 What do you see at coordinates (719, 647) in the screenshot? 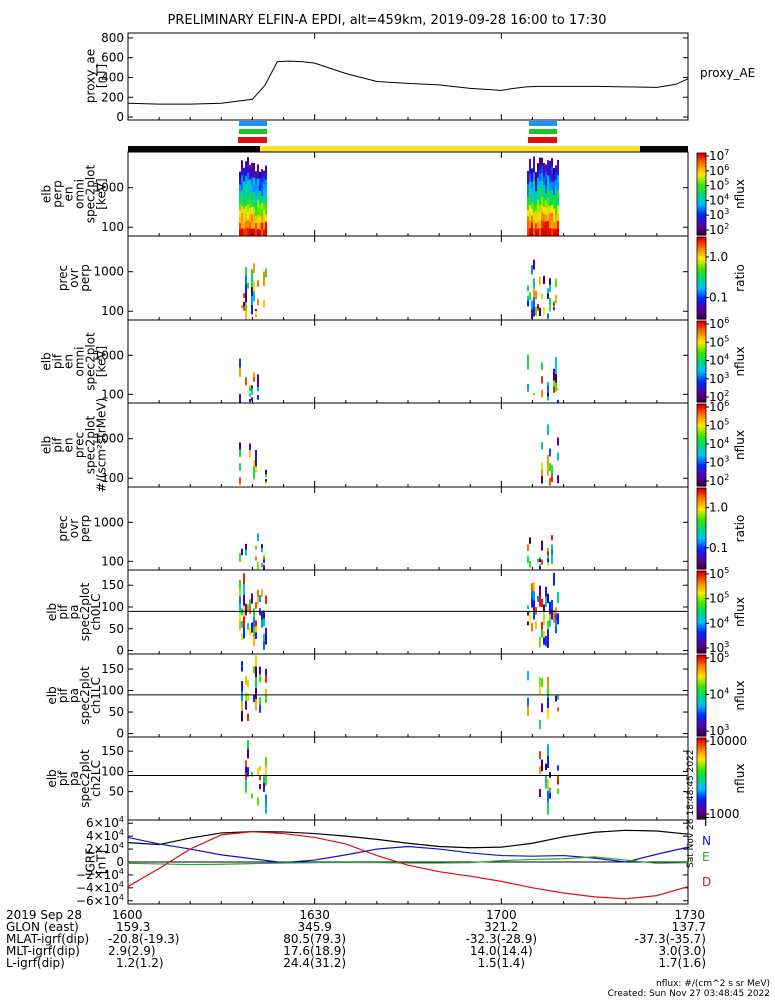
I see `colorbar-tick-label: 10³` at bounding box center [719, 647].